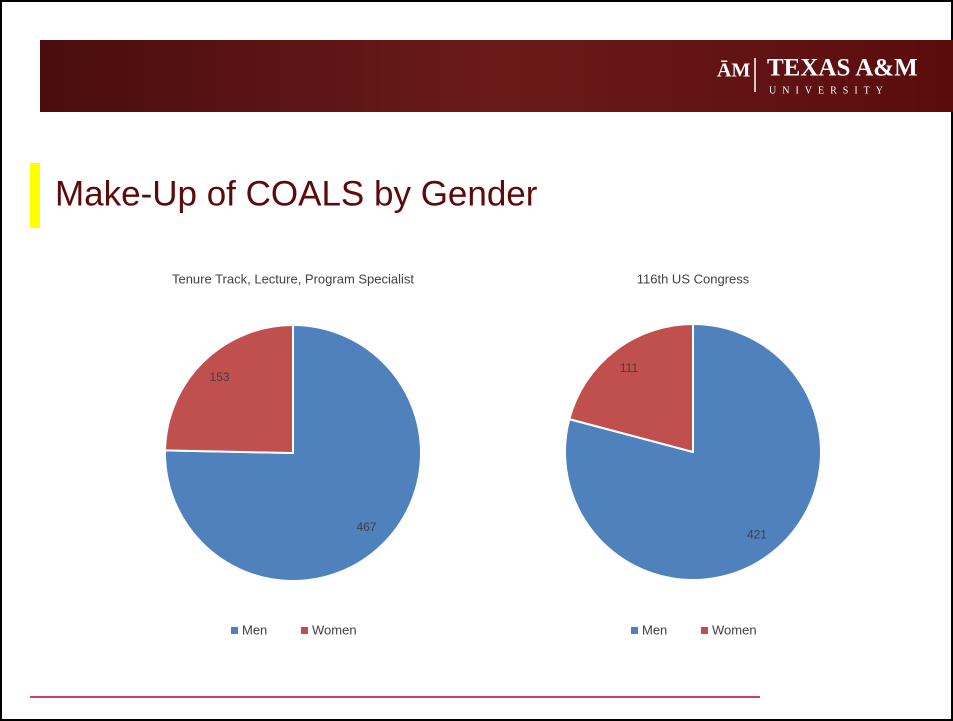 The height and width of the screenshot is (721, 953). Describe the element at coordinates (35, 195) in the screenshot. I see `title-accent` at that location.